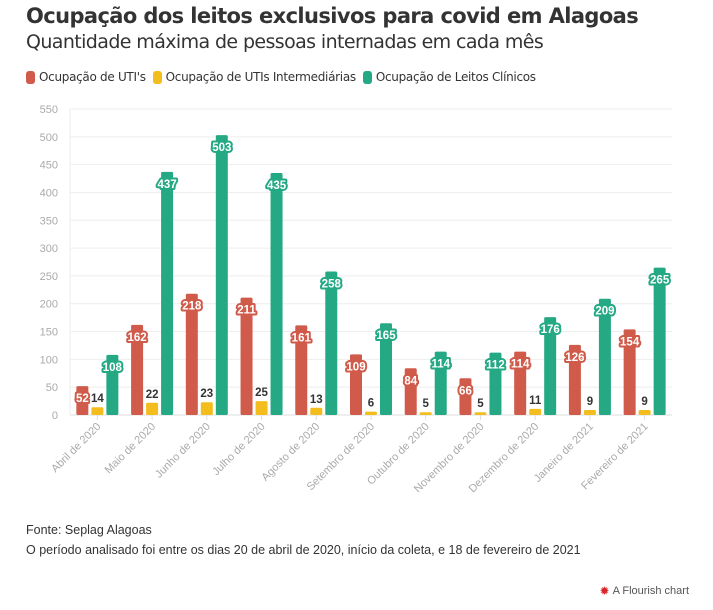  What do you see at coordinates (89, 530) in the screenshot?
I see `source-note: Fonte: Seplag Alagoas` at bounding box center [89, 530].